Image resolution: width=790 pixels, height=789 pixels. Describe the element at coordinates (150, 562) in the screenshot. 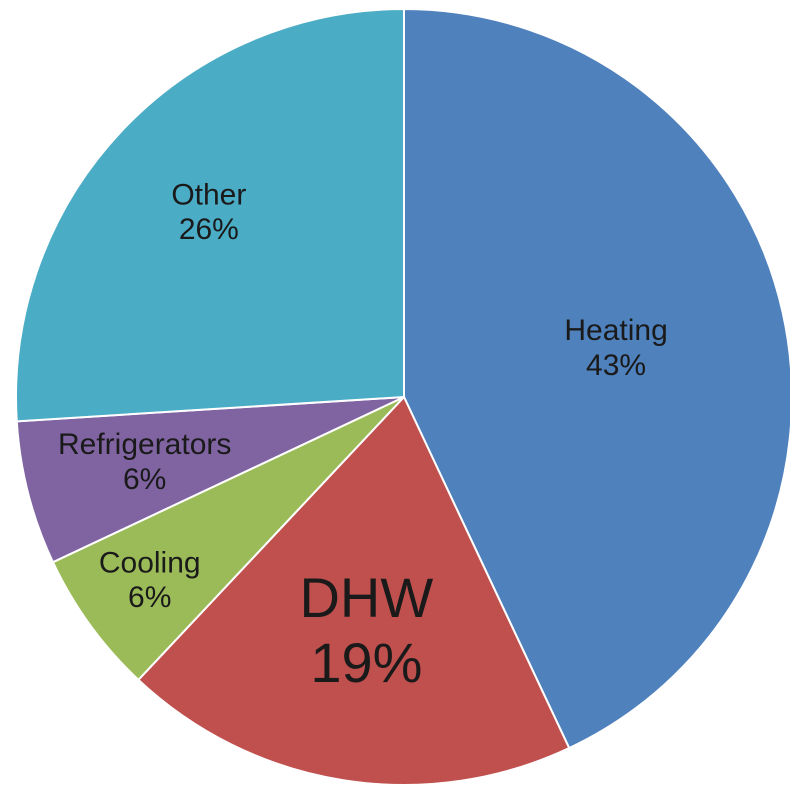

I see `slice-label: Cooling` at that location.